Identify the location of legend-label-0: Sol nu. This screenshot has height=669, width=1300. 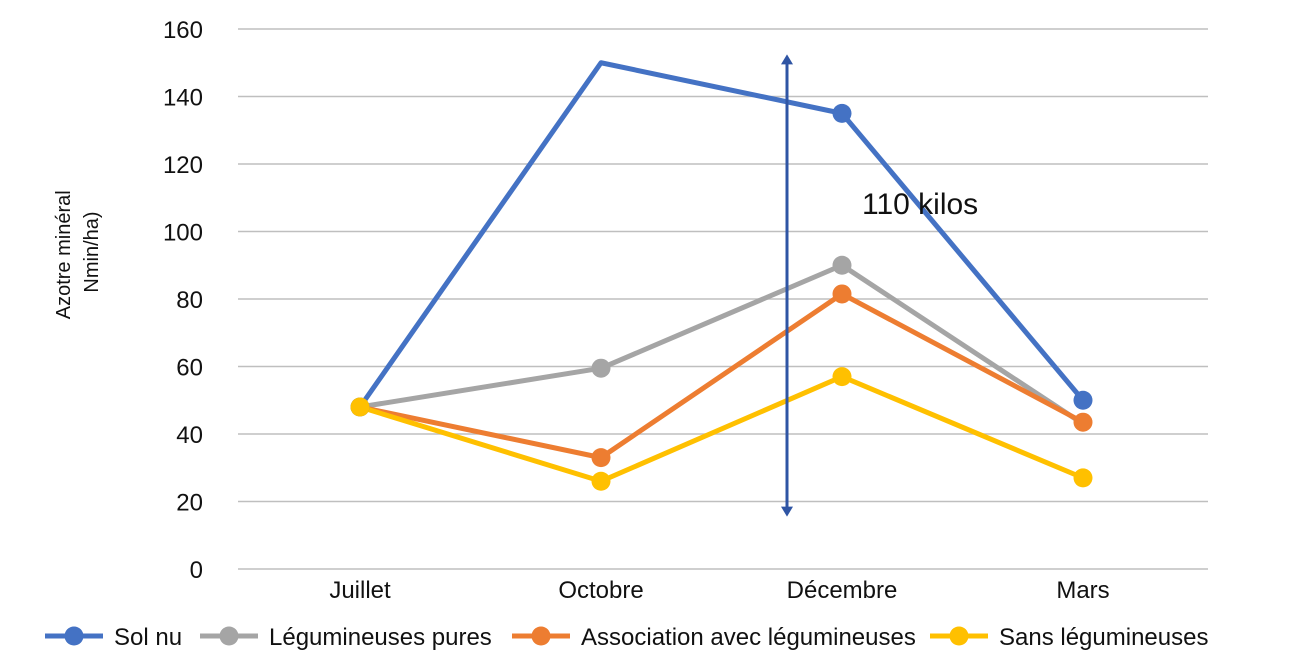
(148, 637).